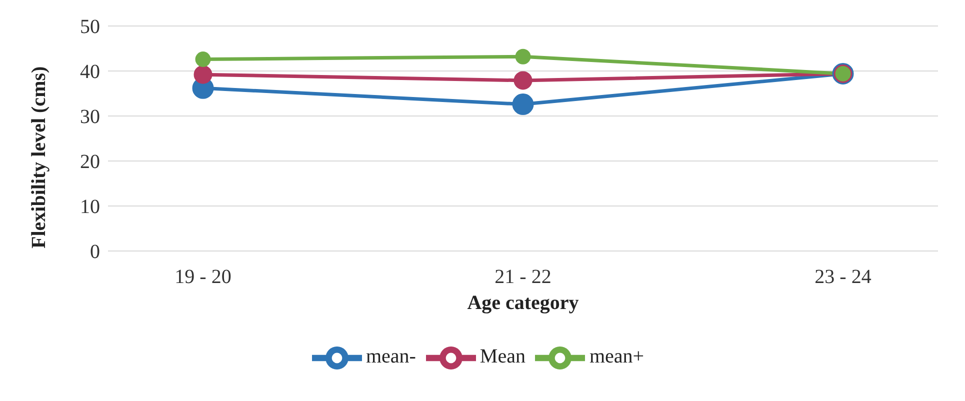 Image resolution: width=965 pixels, height=401 pixels. Describe the element at coordinates (90, 27) in the screenshot. I see `y-tick-label: 50` at that location.